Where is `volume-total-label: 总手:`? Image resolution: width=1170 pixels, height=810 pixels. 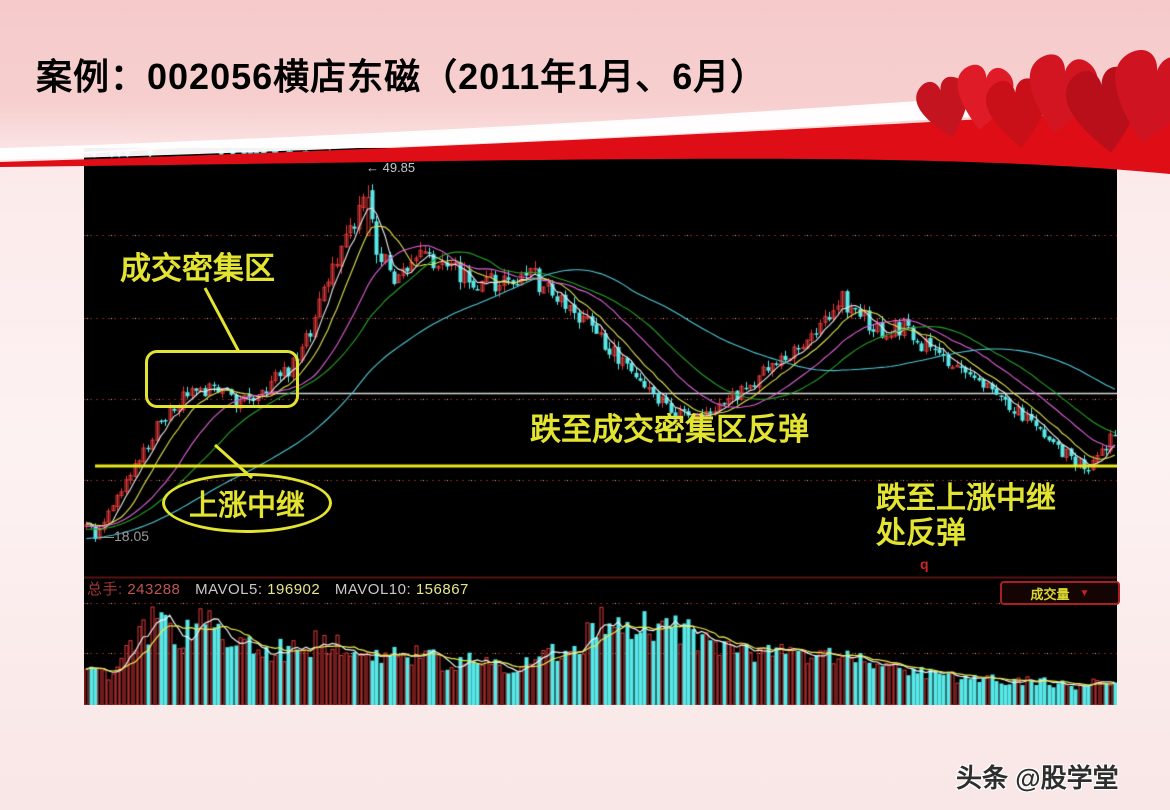 volume-total-label: 总手: is located at coordinates (105, 589).